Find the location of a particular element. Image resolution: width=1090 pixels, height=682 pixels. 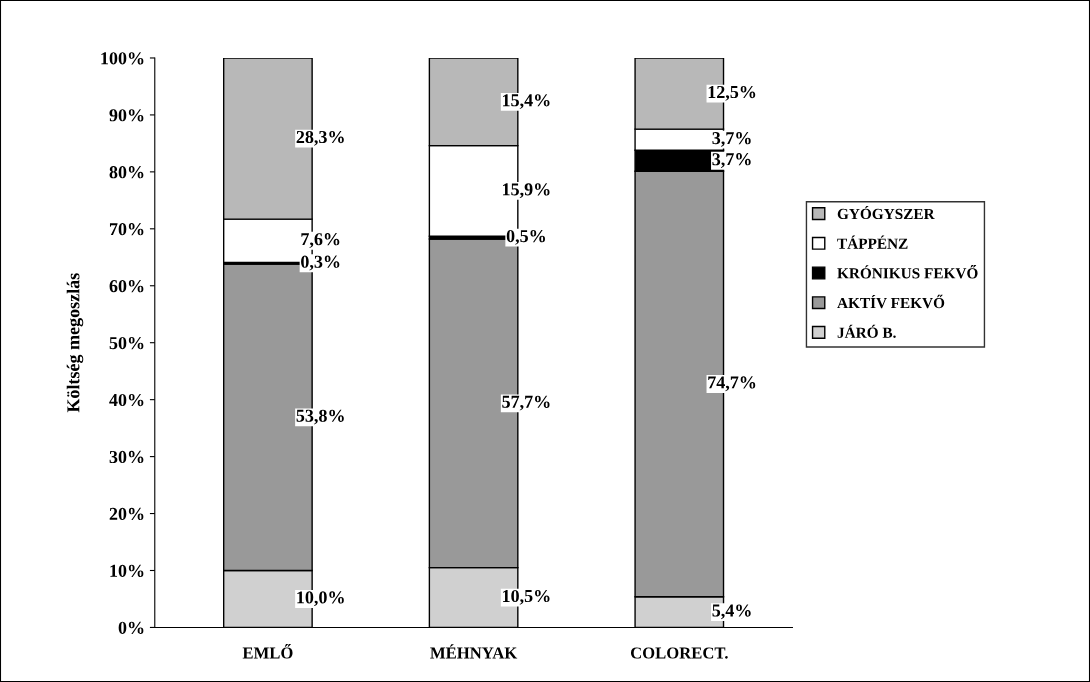

data-label: 15,9% is located at coordinates (526, 191).